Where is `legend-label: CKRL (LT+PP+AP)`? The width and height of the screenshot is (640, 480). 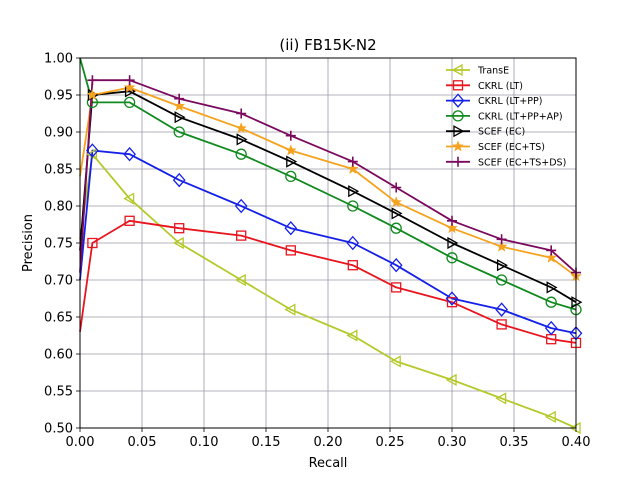 legend-label: CKRL (LT+PP+AP) is located at coordinates (520, 116).